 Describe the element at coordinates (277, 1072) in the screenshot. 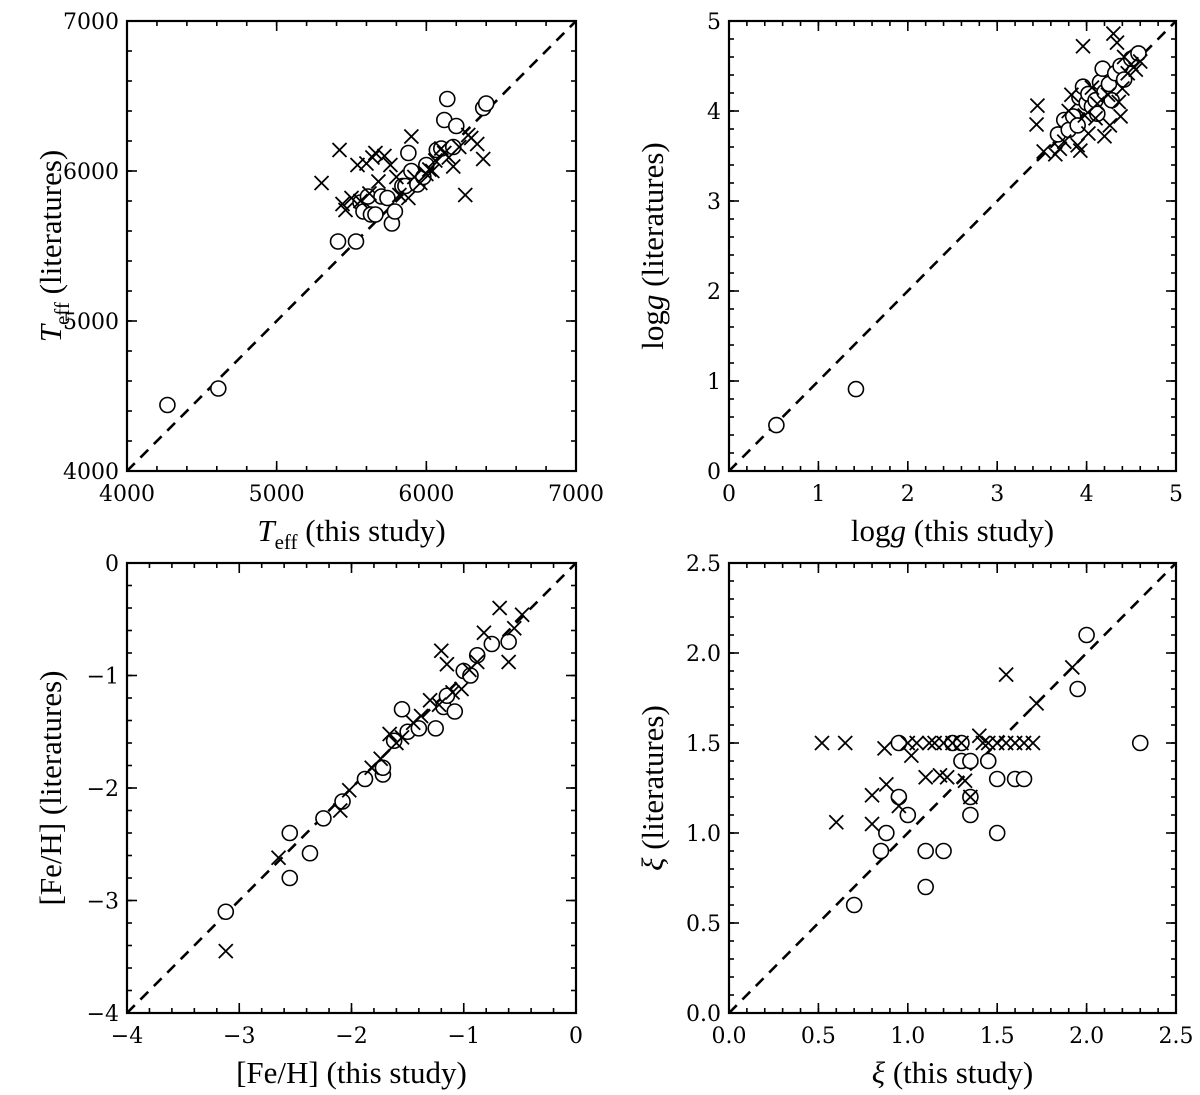

I see `xlabel-main: [Fe/H]` at that location.